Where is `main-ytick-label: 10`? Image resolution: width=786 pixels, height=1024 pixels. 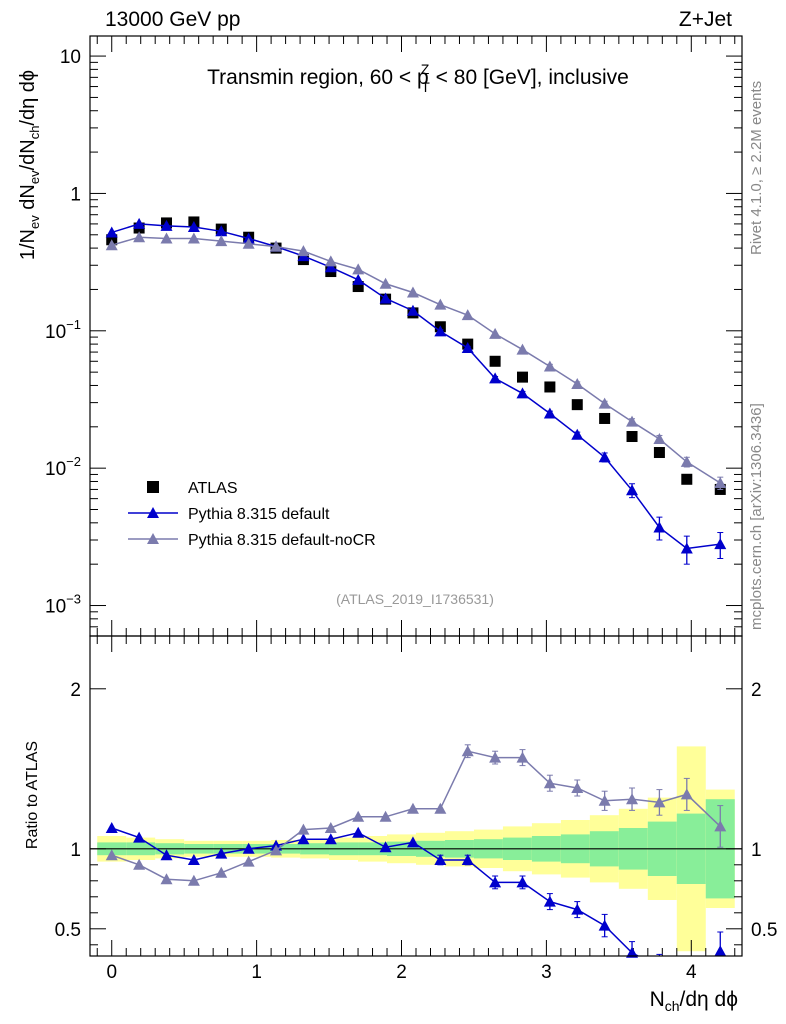
main-ytick-label: 10 is located at coordinates (70, 57).